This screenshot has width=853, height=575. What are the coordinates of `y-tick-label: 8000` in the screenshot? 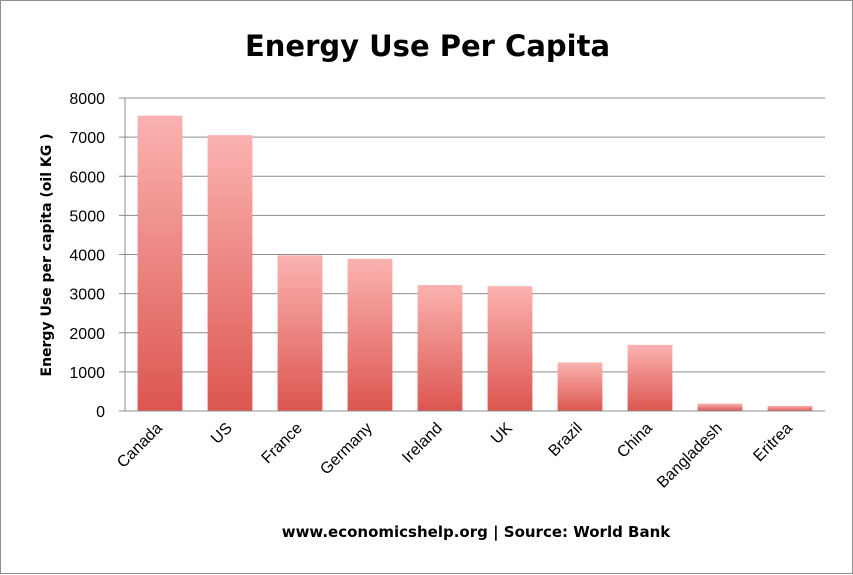 It's located at (87, 99).